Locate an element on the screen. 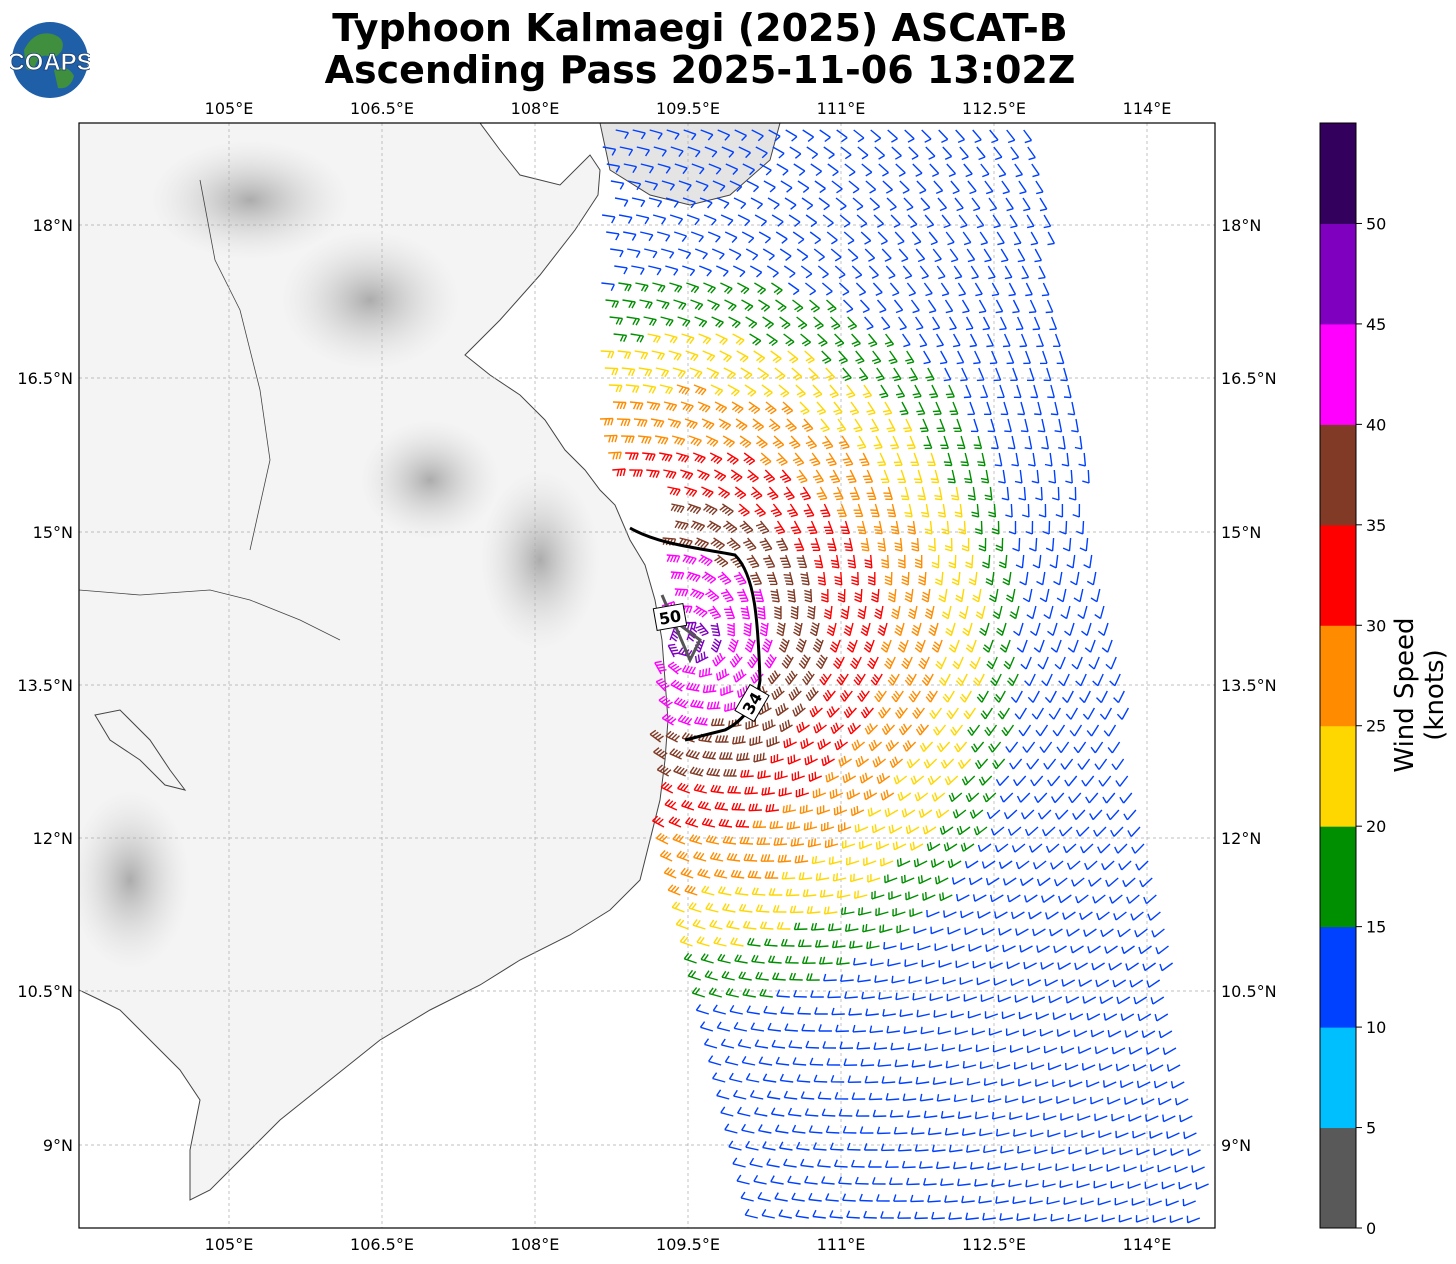 This screenshot has width=1456, height=1264. colorbar-tick: 20 is located at coordinates (1376, 826).